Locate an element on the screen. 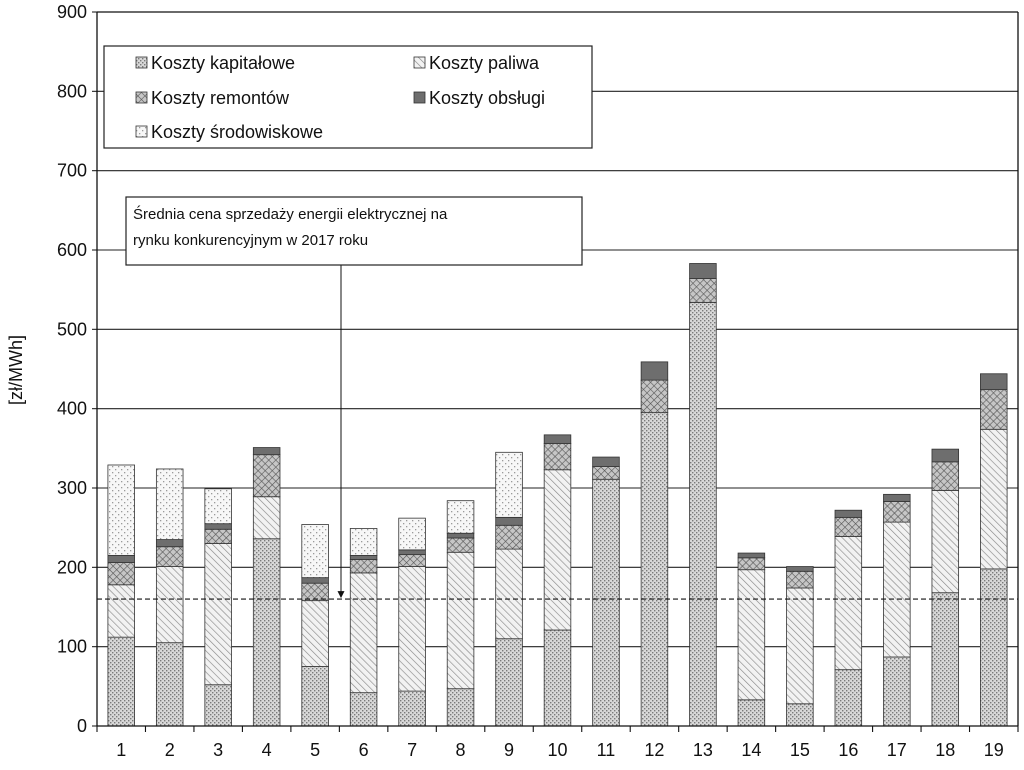 Image resolution: width=1024 pixels, height=770 pixels. legend-item-koszty-kapitalowe: Koszty kapitałowe is located at coordinates (215, 63).